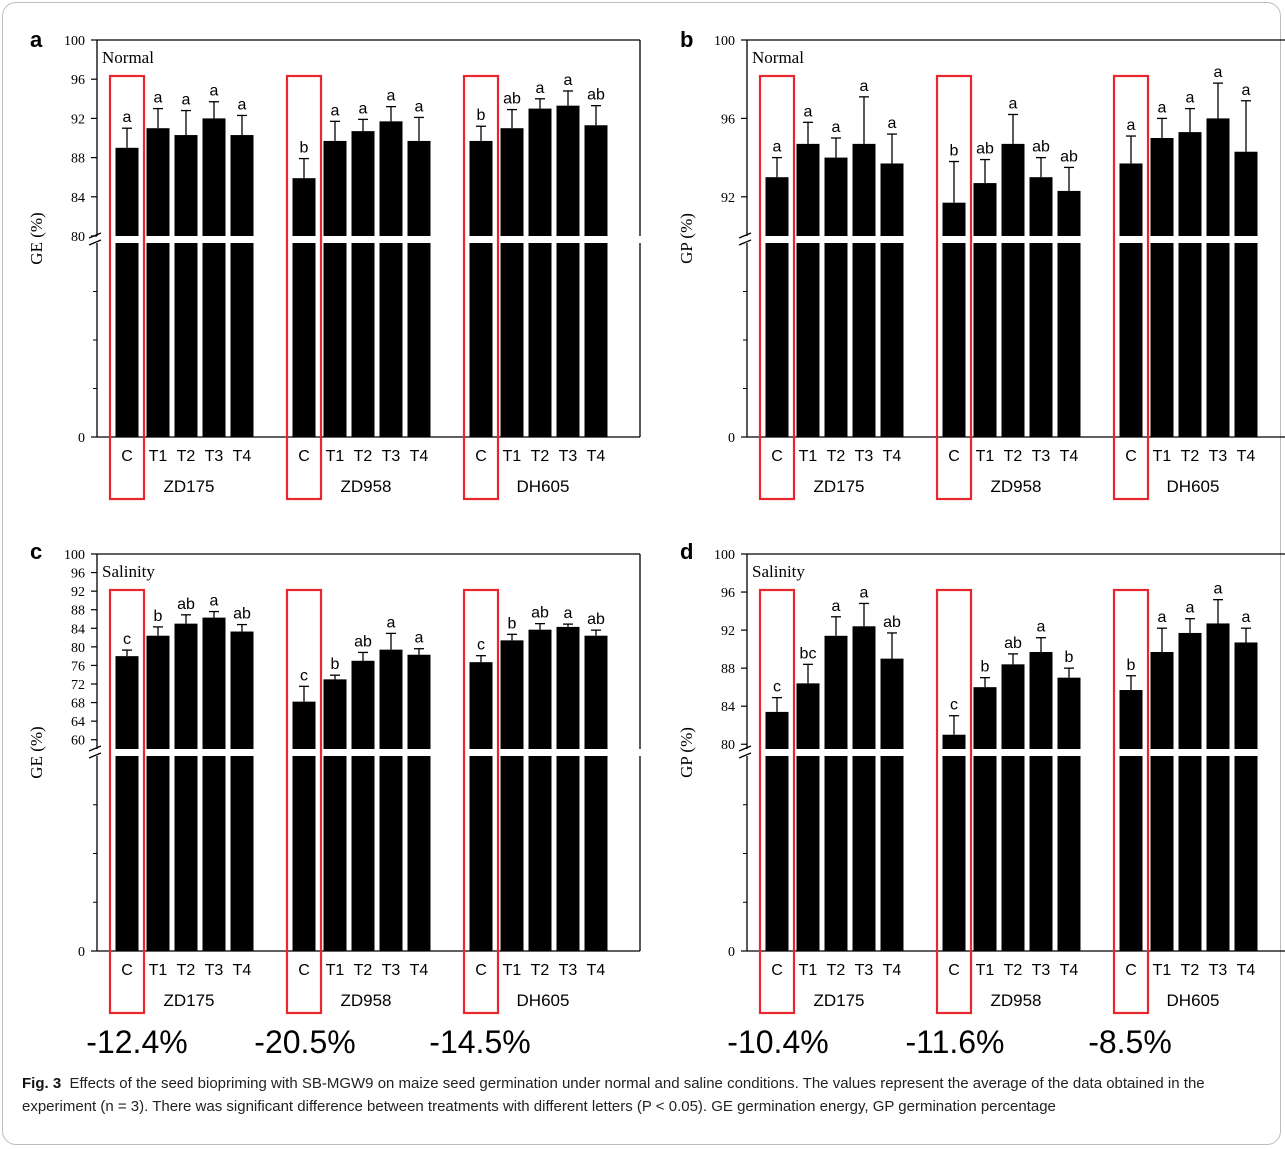 Image resolution: width=1285 pixels, height=1149 pixels. Describe the element at coordinates (1190, 690) in the screenshot. I see `bar-upper-DH605-T2` at that location.